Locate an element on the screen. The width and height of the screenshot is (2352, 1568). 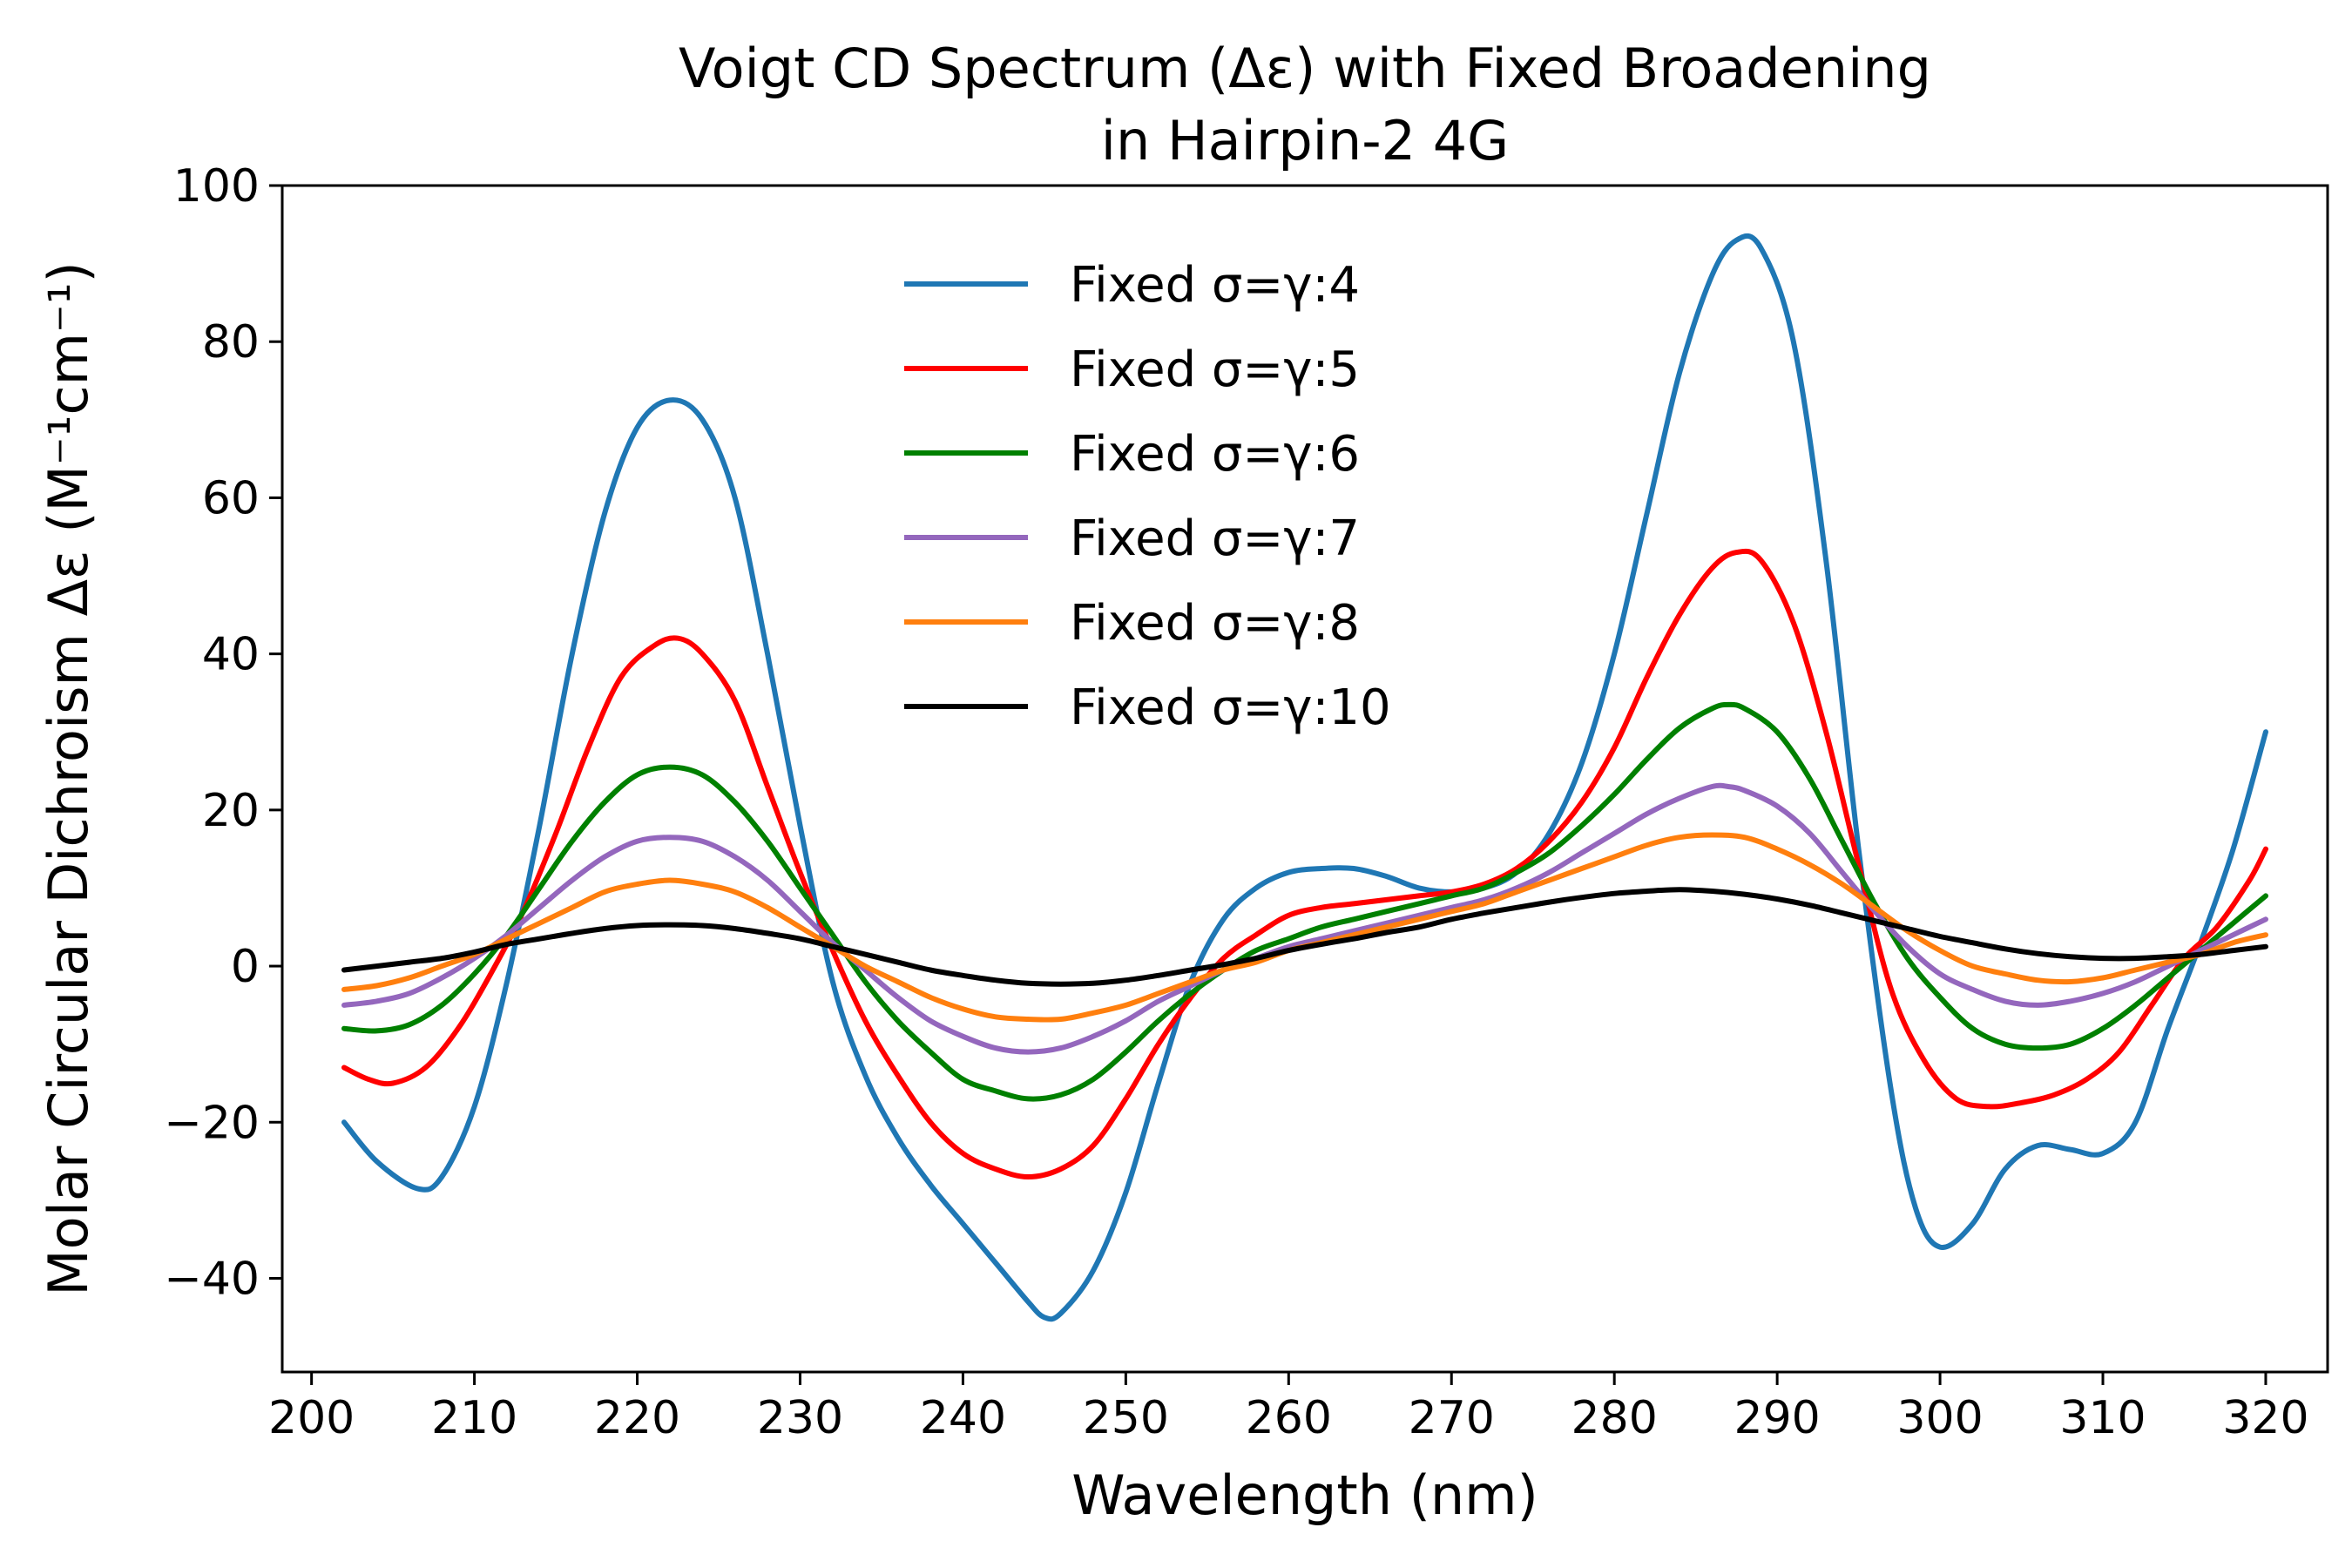
x-tick-label: 310 is located at coordinates (2102, 1418).